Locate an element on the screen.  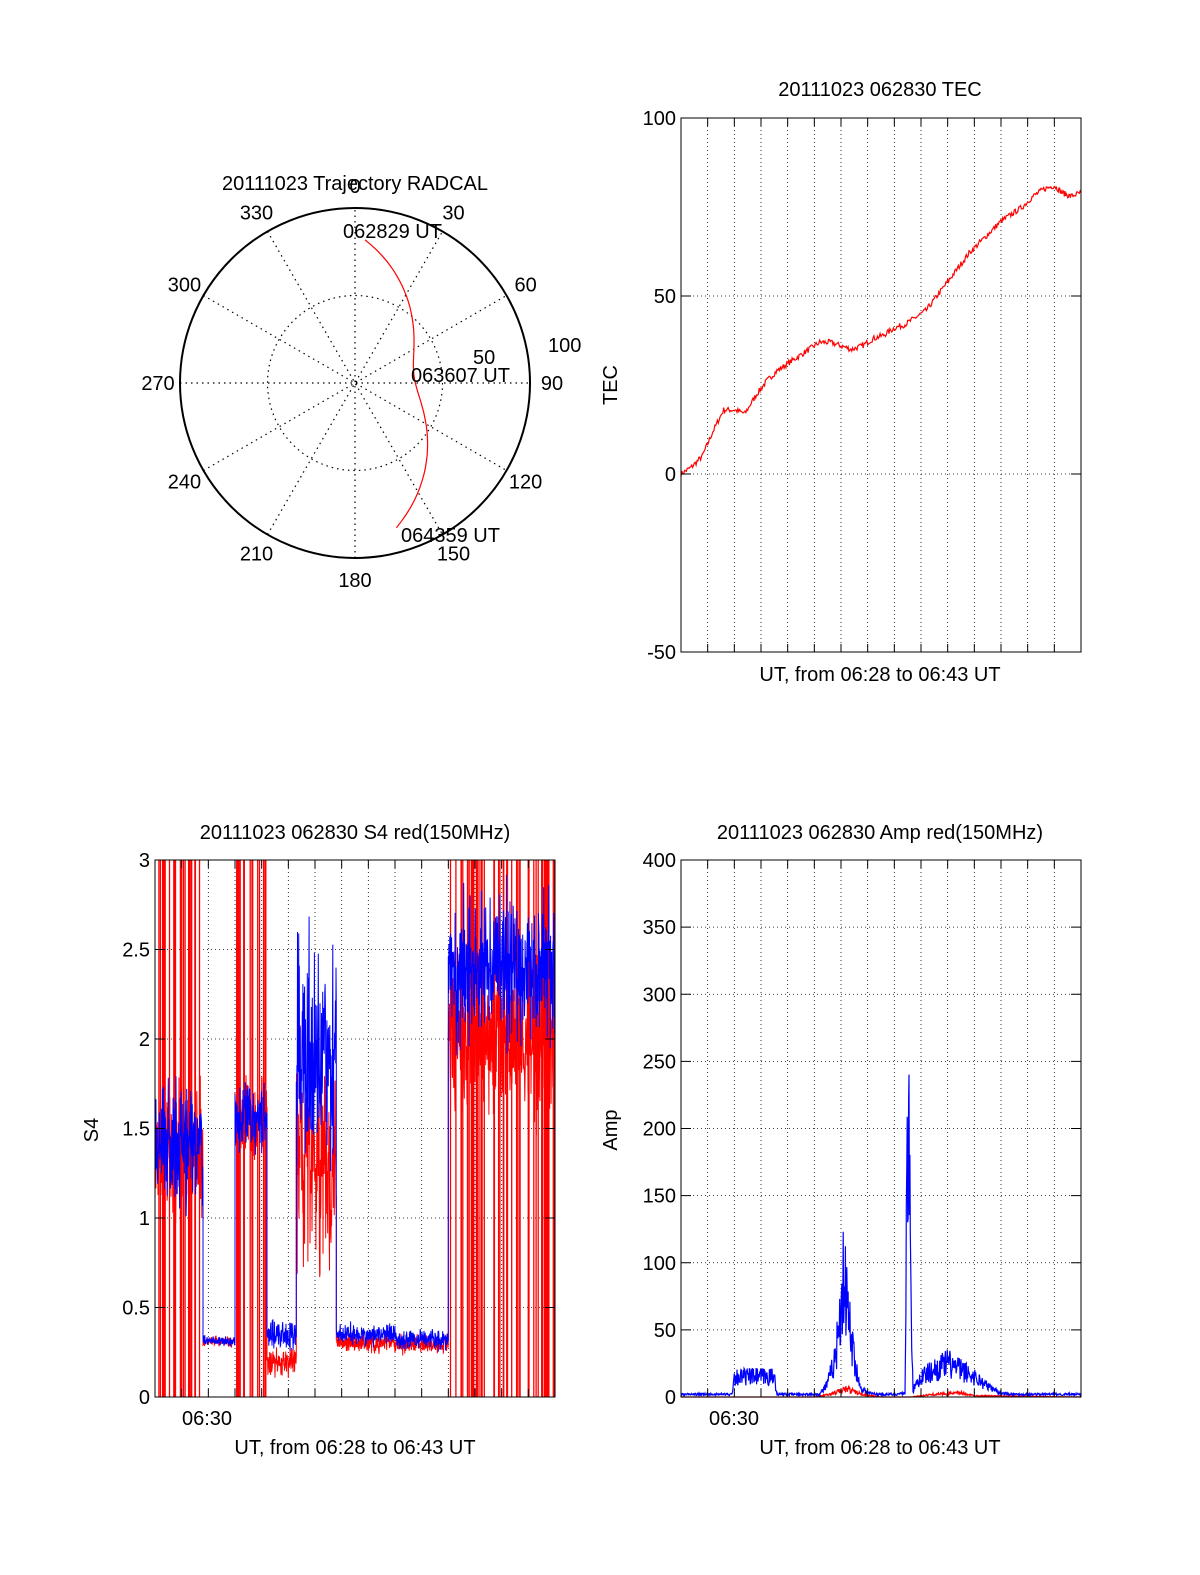
s4-y-tick-labels: 3 2.5 2 1.5 1 0.5 0 is located at coordinates (136, 1129).